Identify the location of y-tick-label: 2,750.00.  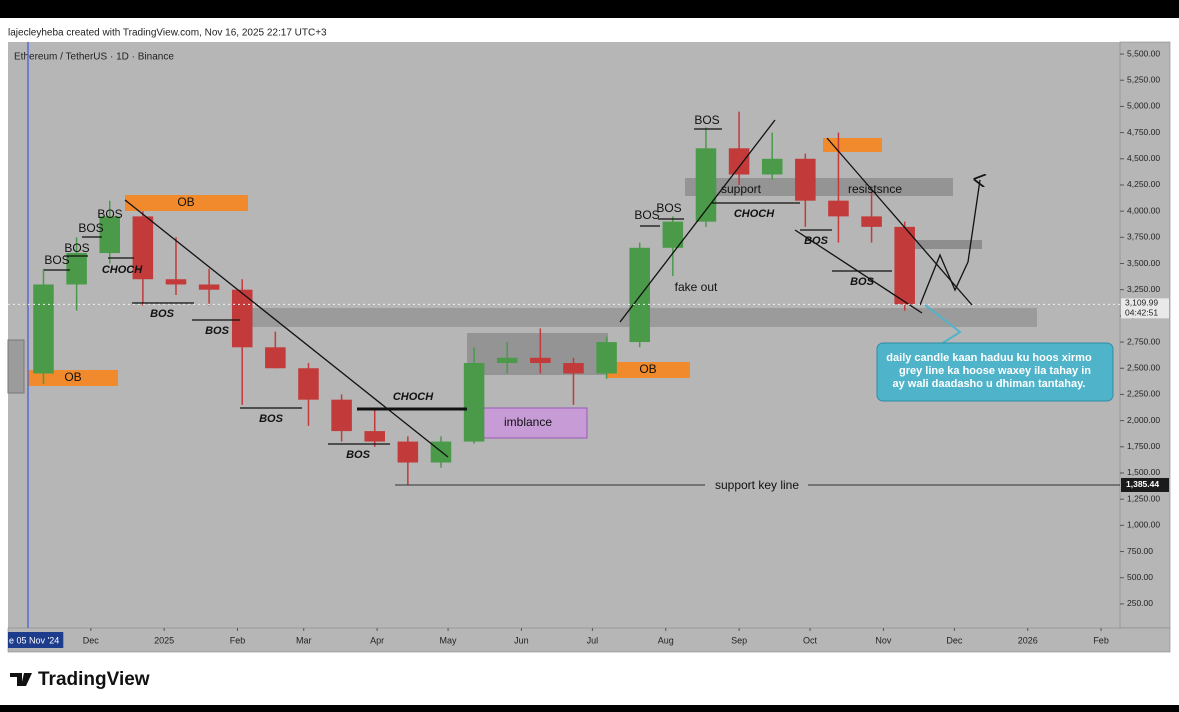
(1143, 341).